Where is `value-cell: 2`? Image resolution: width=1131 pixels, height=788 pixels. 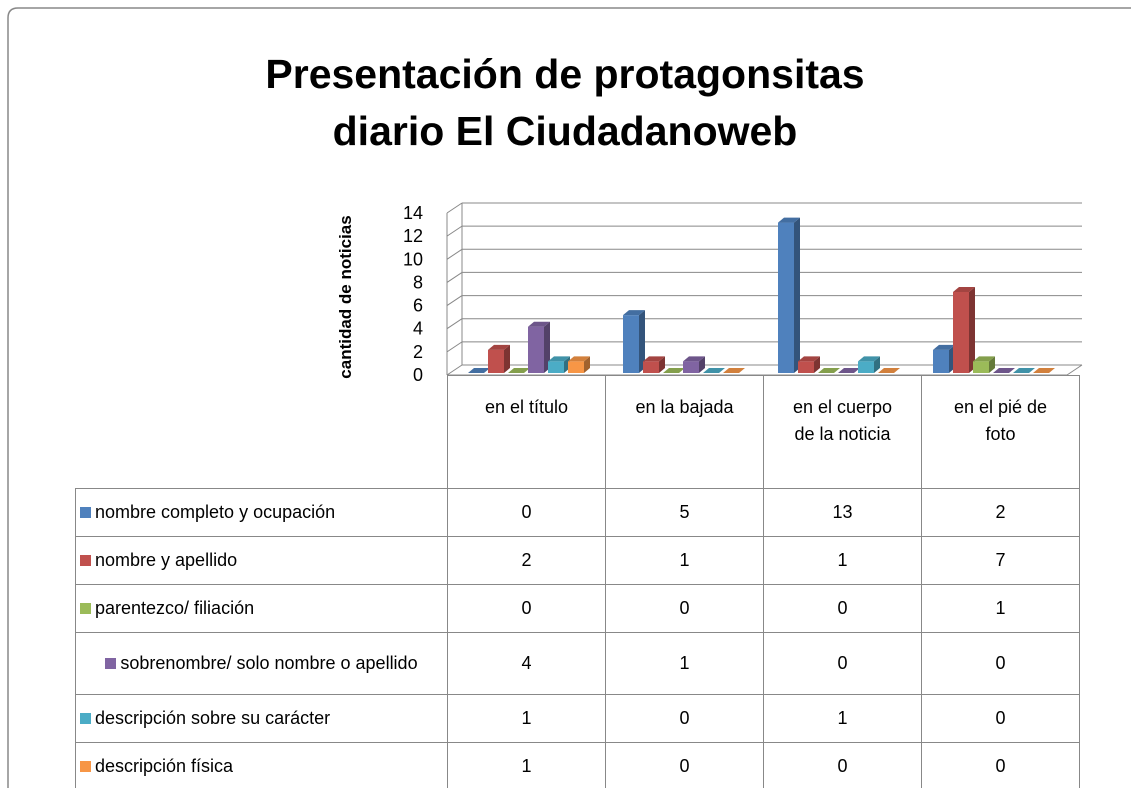 value-cell: 2 is located at coordinates (526, 560).